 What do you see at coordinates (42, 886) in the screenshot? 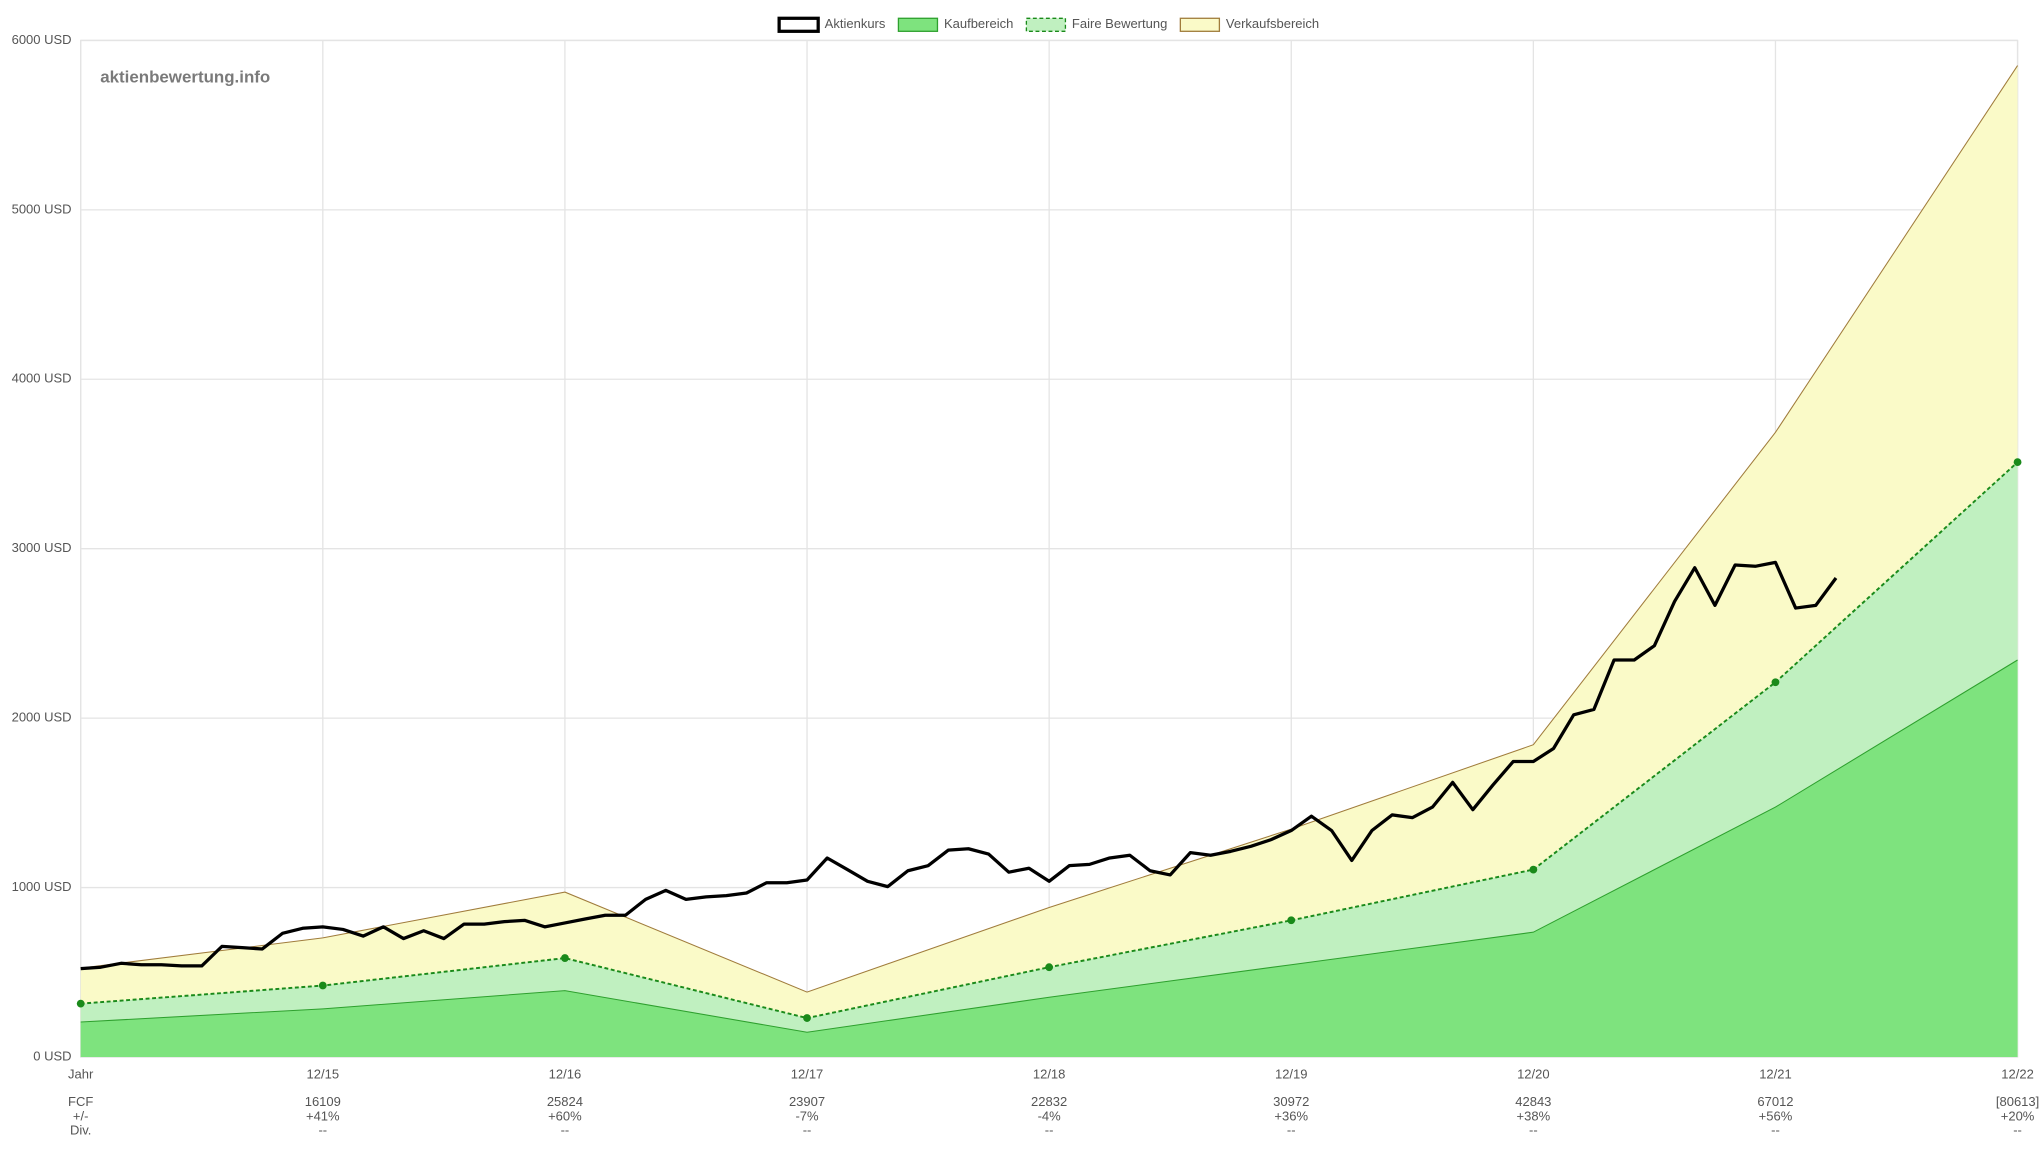
I see `y-tick-label: 1000 USD` at bounding box center [42, 886].